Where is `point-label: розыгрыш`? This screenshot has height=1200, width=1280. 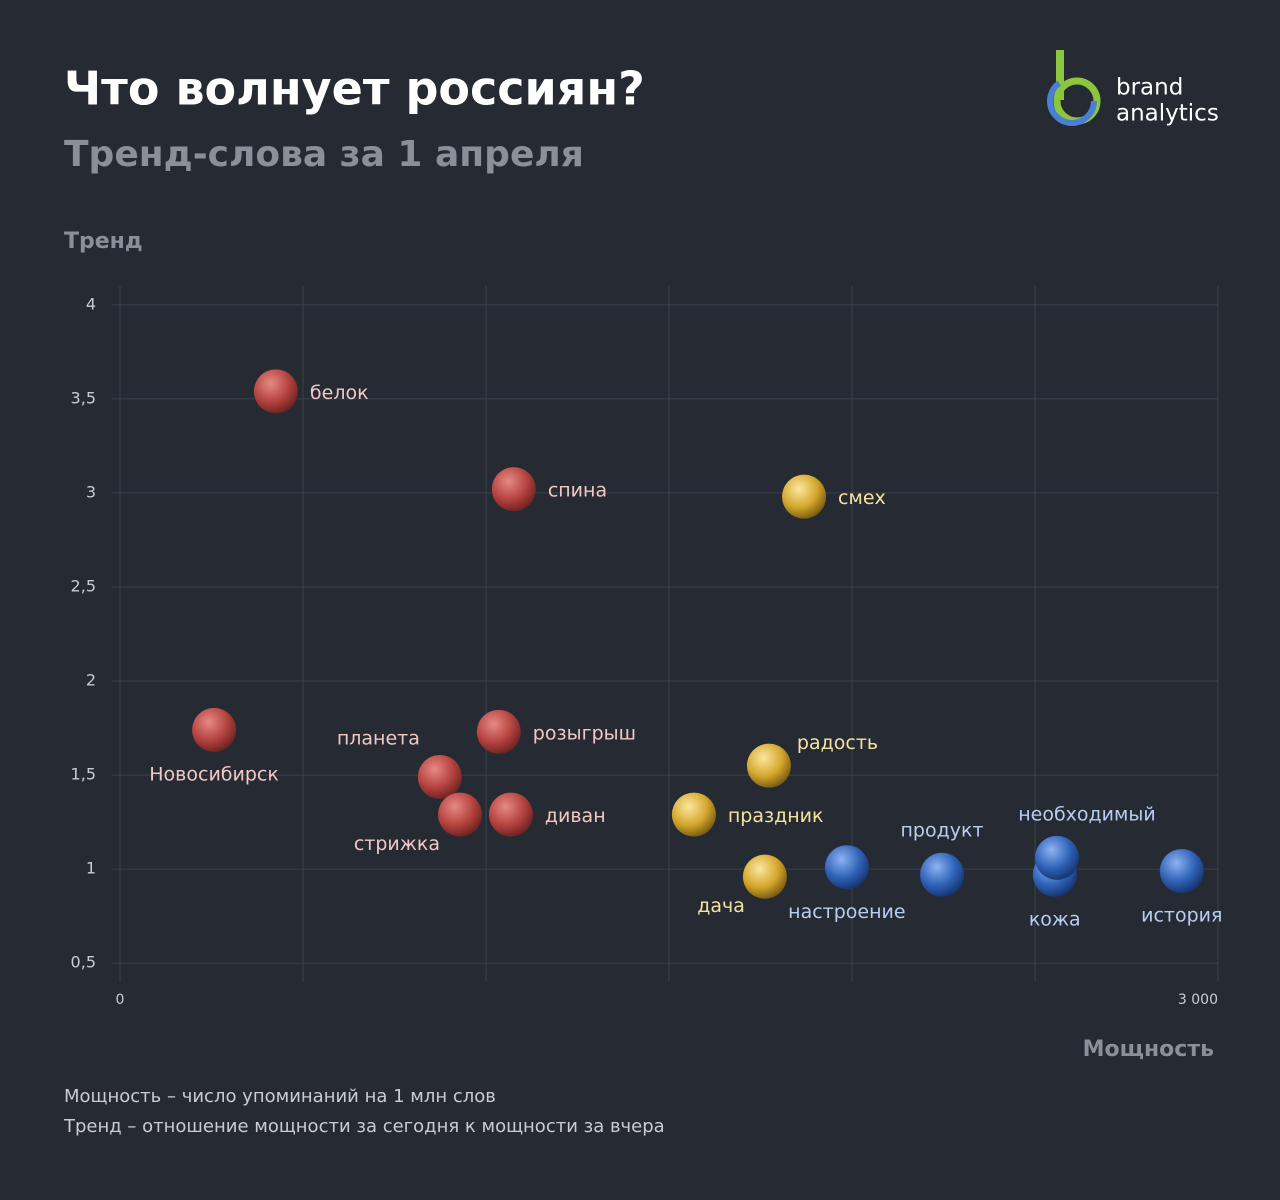 point-label: розыгрыш is located at coordinates (584, 733).